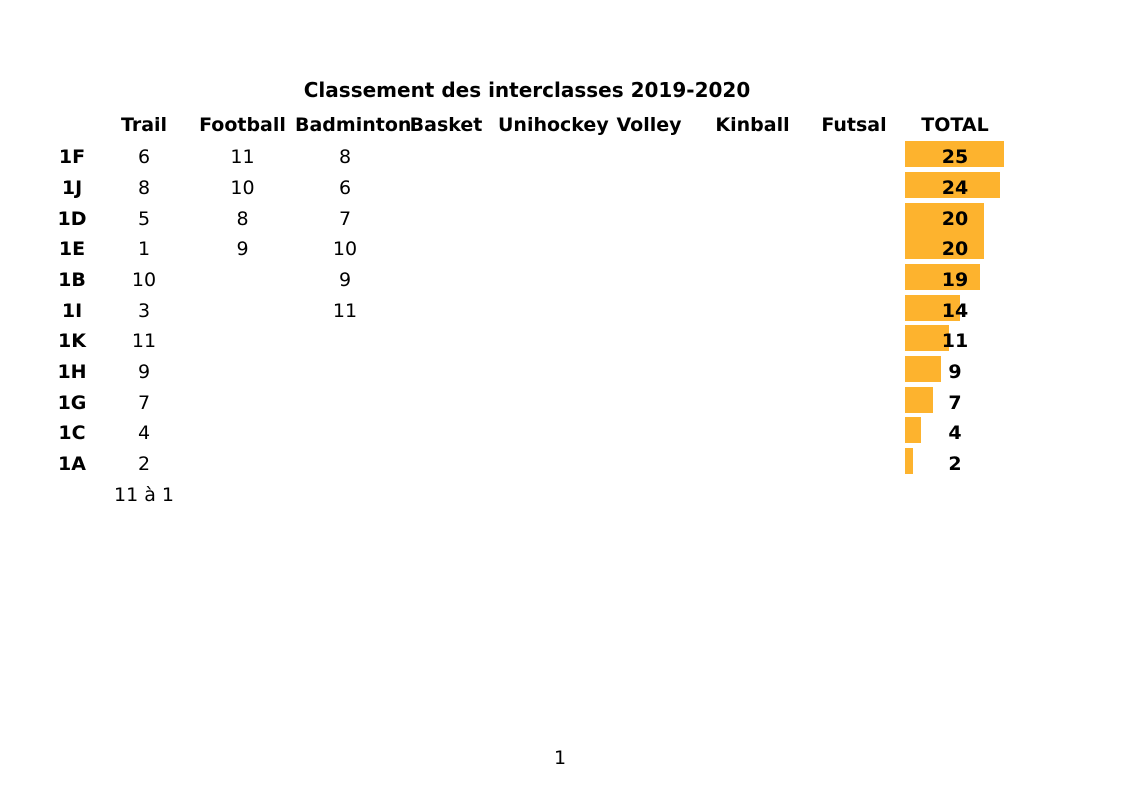  What do you see at coordinates (955, 279) in the screenshot?
I see `total-value: 19` at bounding box center [955, 279].